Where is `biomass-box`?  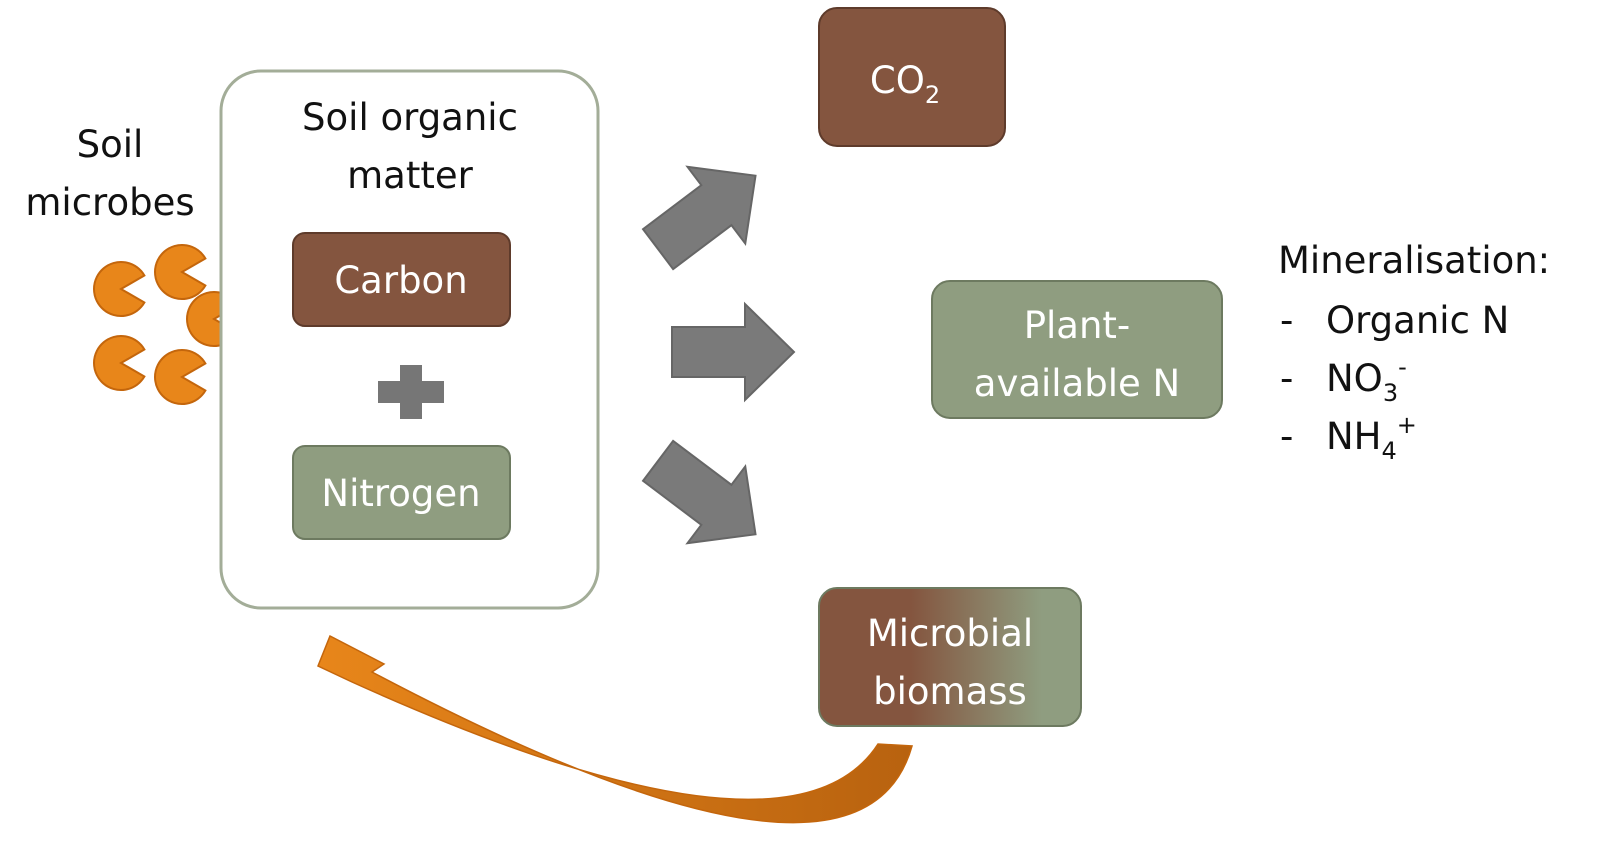
biomass-box is located at coordinates (950, 657).